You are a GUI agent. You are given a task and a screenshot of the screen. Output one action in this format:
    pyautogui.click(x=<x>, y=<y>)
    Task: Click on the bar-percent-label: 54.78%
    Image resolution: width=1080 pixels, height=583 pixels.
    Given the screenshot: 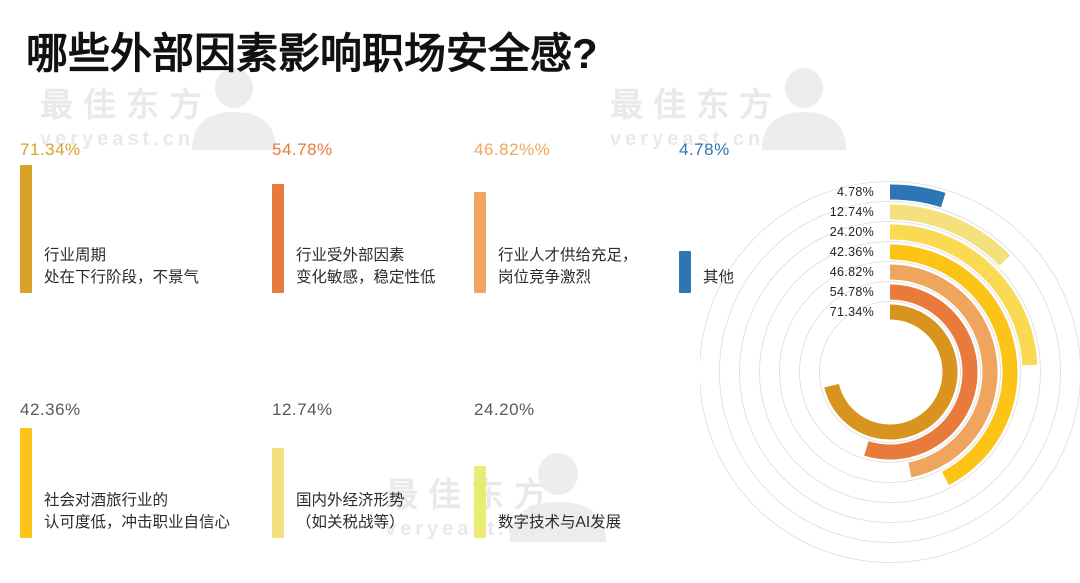 What is the action you would take?
    pyautogui.click(x=302, y=149)
    